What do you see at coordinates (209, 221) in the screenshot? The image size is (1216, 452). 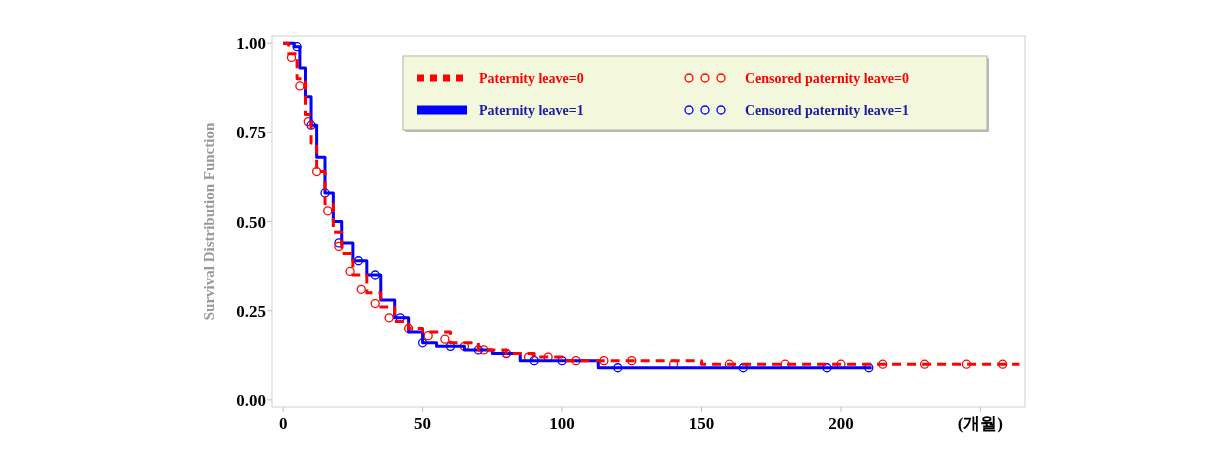 I see `y-axis-title: Survival Distribution Function` at bounding box center [209, 221].